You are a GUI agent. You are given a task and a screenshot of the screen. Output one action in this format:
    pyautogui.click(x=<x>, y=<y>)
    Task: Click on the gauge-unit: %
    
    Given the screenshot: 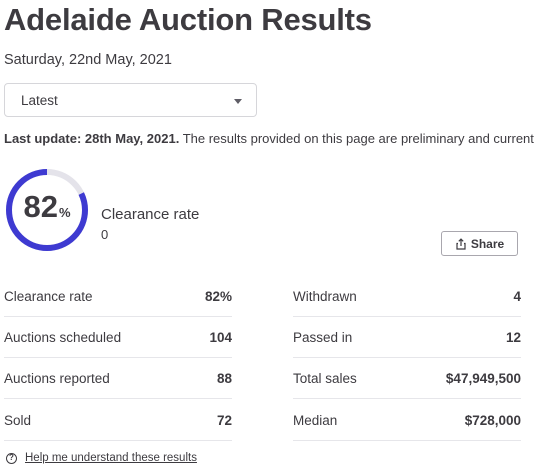 What is the action you would take?
    pyautogui.click(x=64, y=212)
    